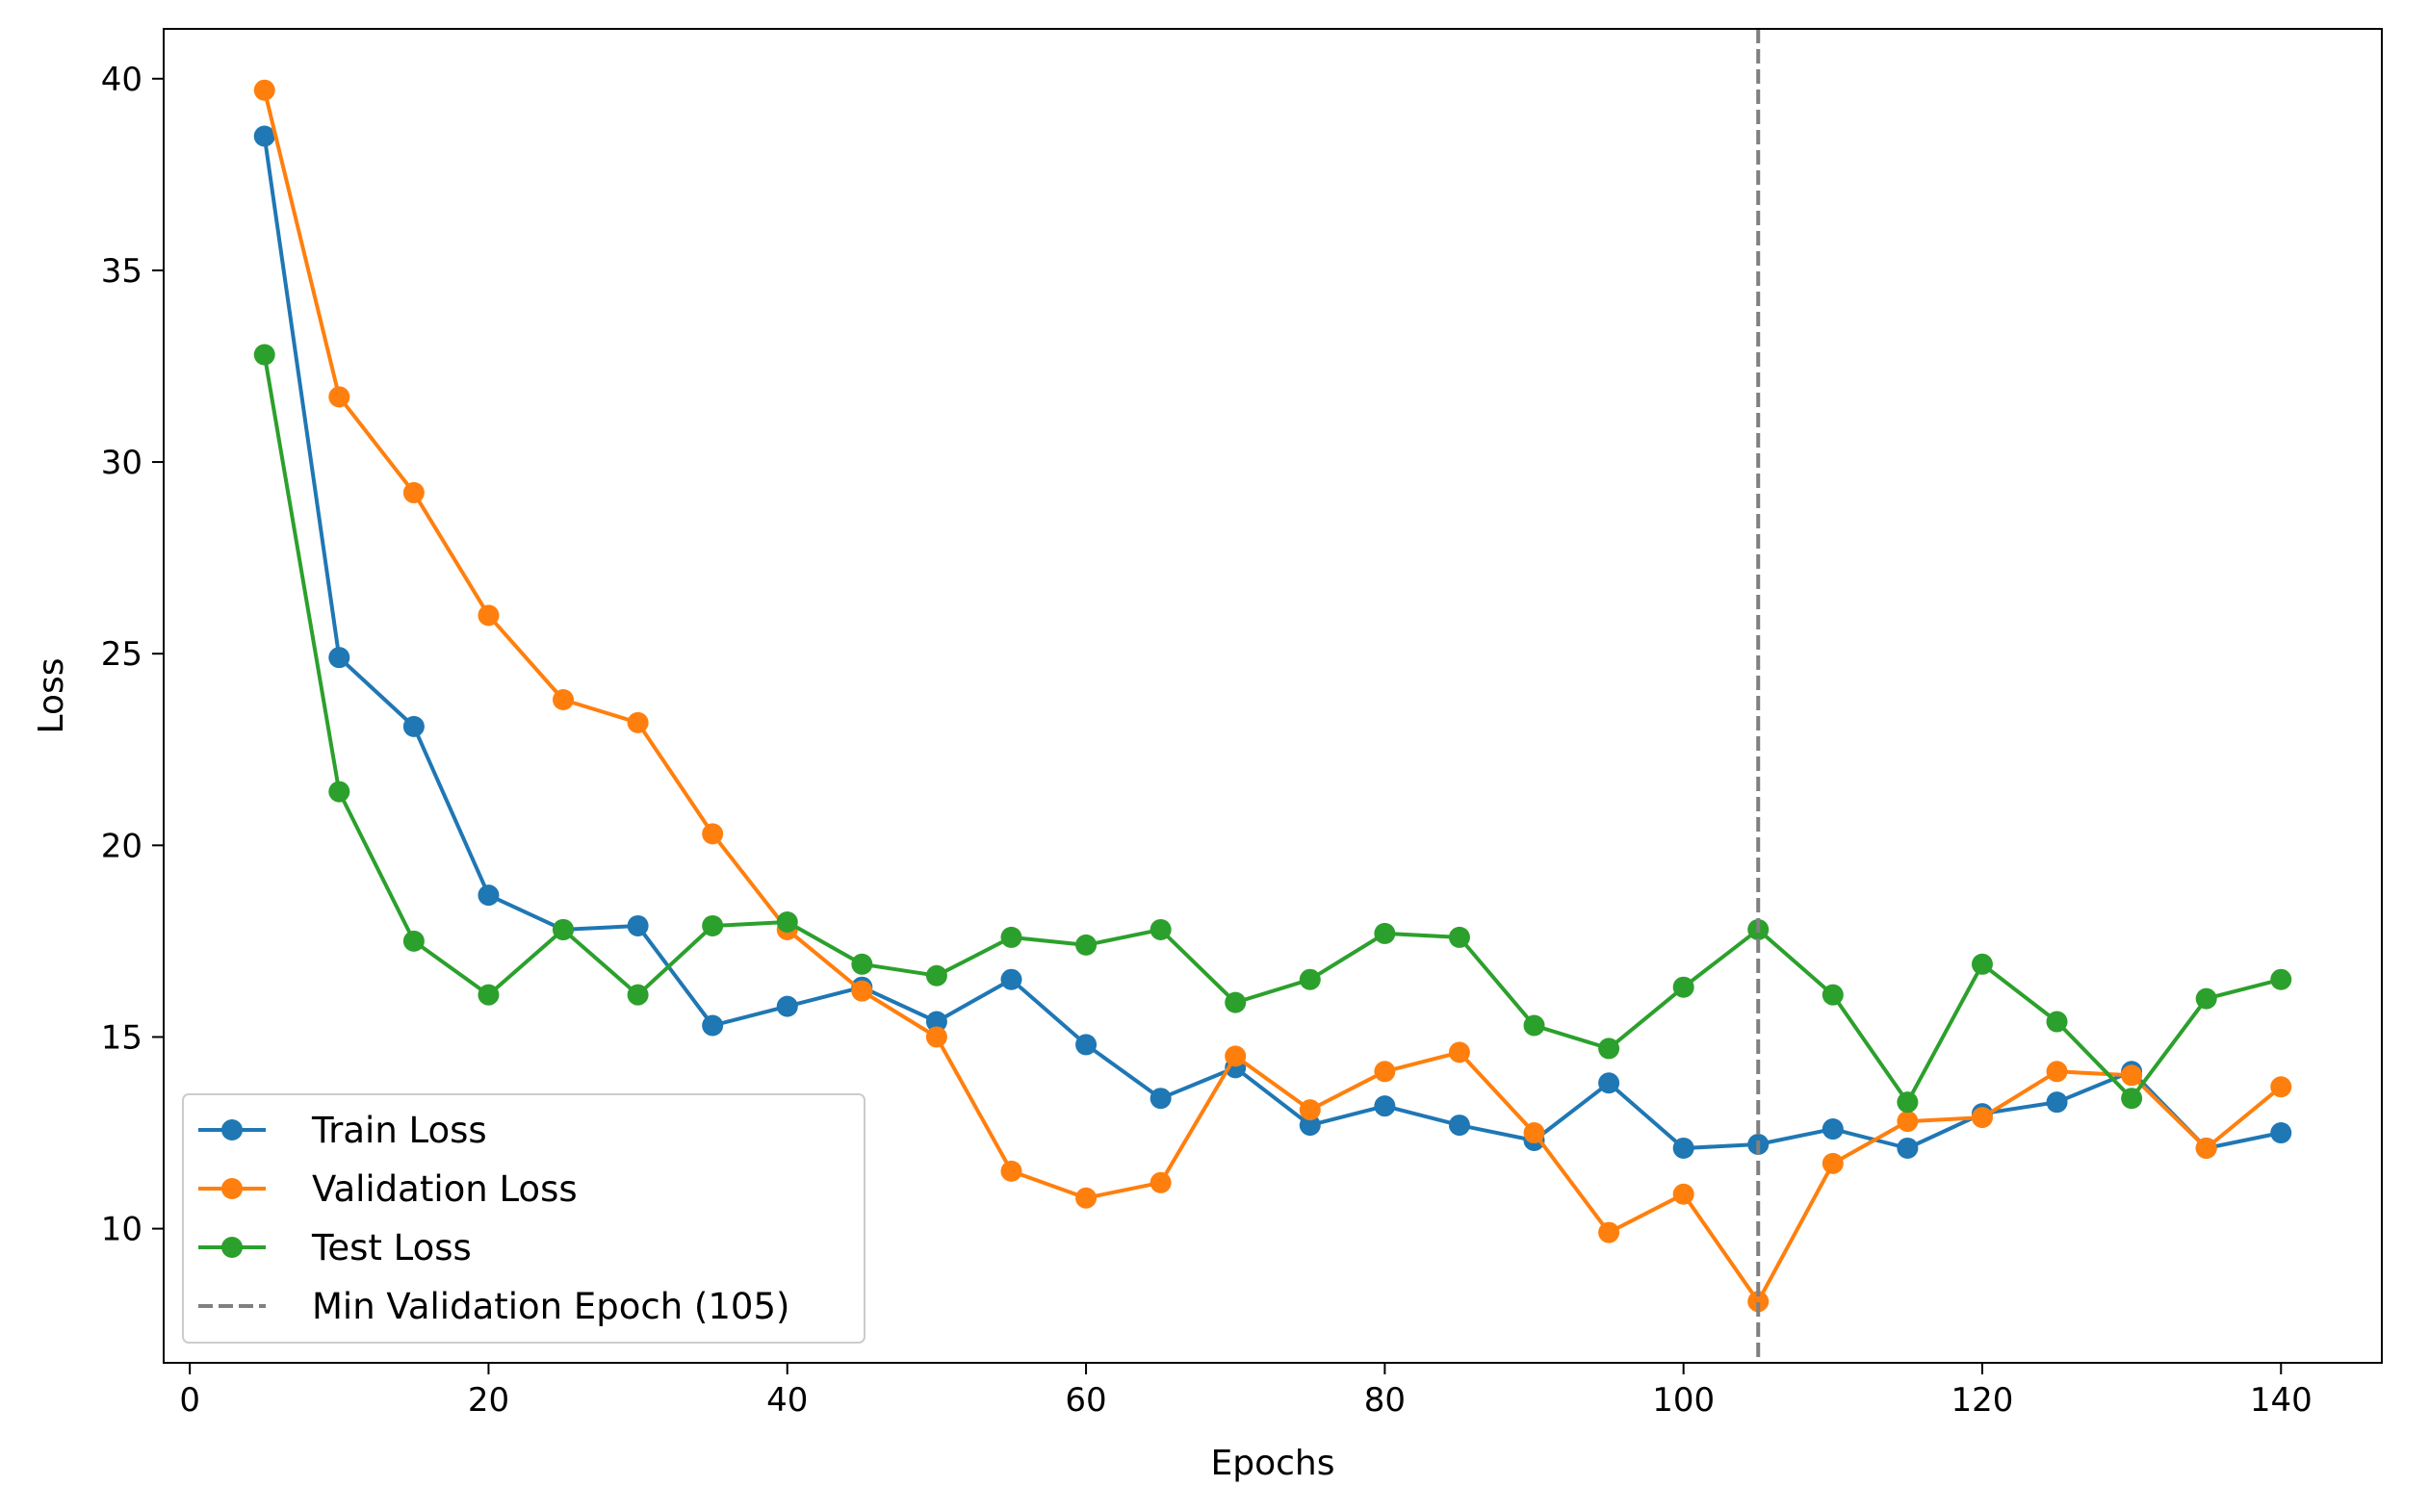 This screenshot has width=2429, height=1512. What do you see at coordinates (121, 1037) in the screenshot?
I see `y-tick-label: 15` at bounding box center [121, 1037].